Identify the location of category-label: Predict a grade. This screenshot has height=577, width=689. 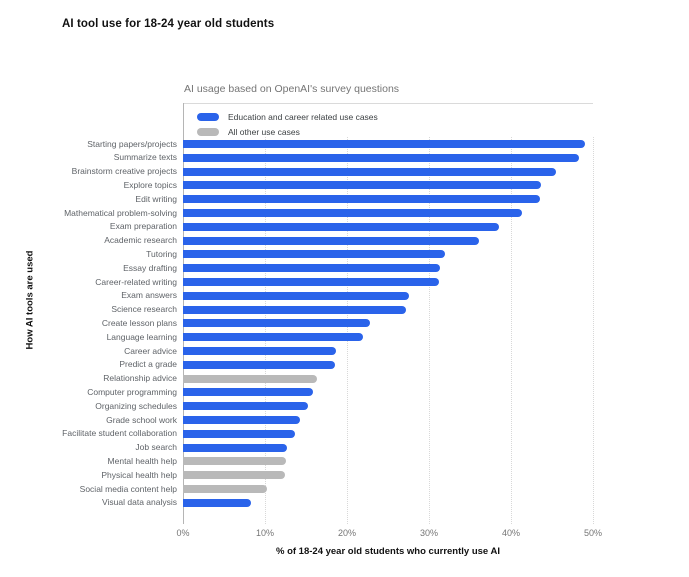
(148, 364).